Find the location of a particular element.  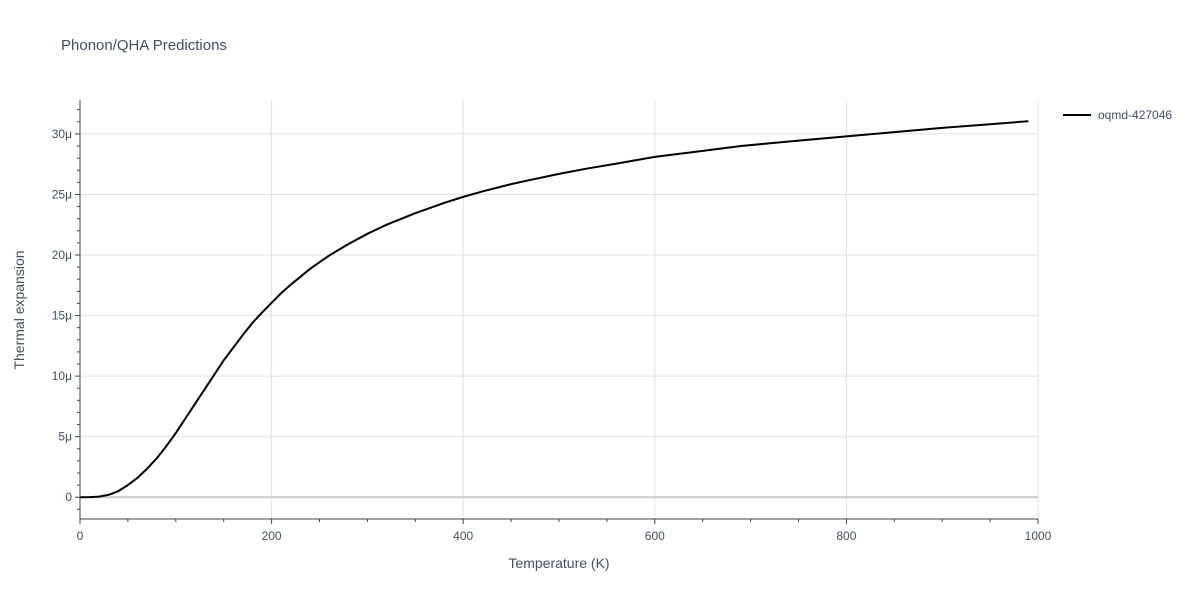

x-axis-title: Temperature (K) is located at coordinates (558, 563).